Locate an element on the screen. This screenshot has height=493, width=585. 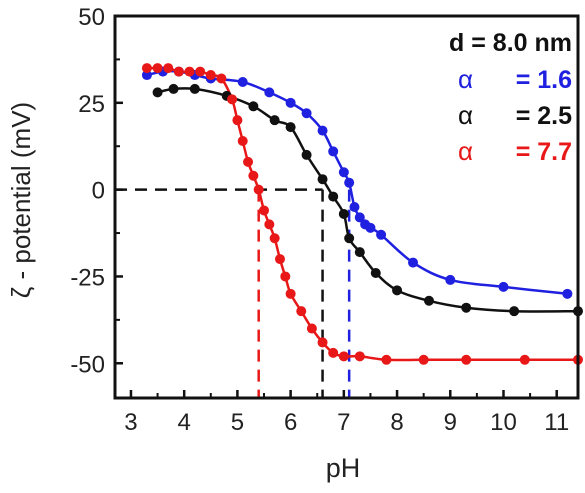
y-tick-label: -50 is located at coordinates (87, 364).